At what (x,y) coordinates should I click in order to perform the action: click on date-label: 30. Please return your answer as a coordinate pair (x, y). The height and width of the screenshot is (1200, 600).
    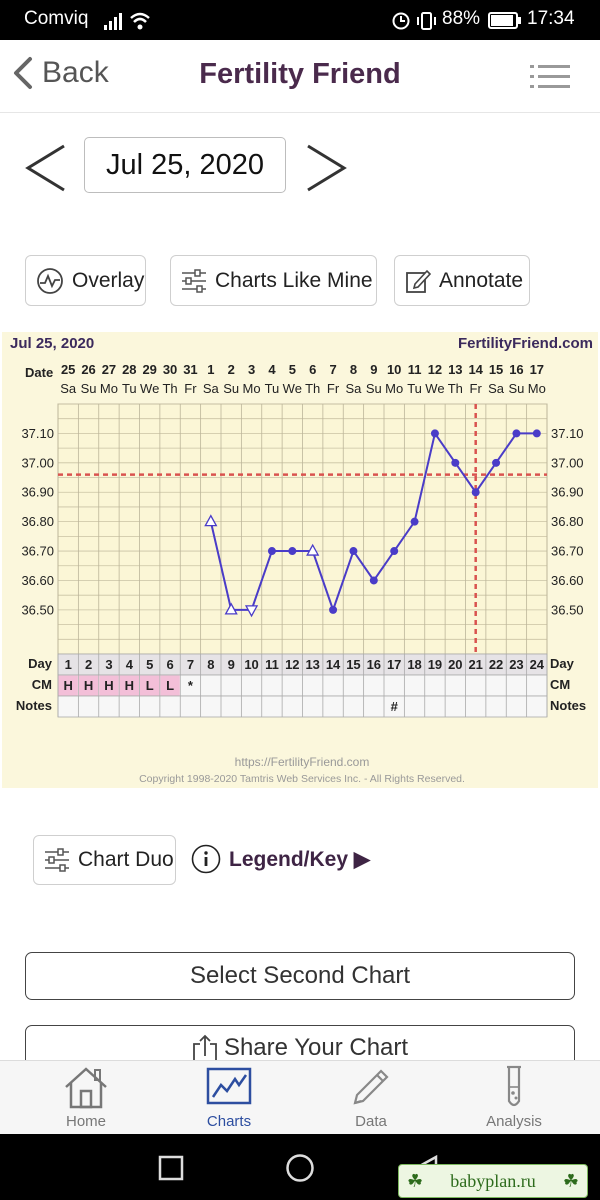
    Looking at the image, I should click on (170, 369).